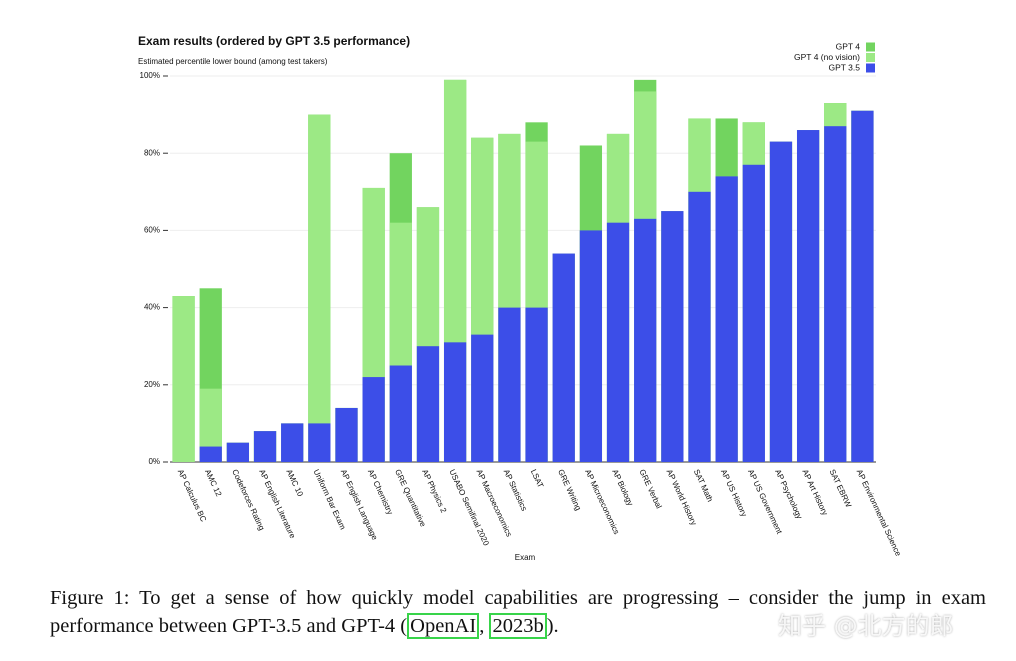  Describe the element at coordinates (552, 626) in the screenshot. I see `caption-text: ).` at that location.